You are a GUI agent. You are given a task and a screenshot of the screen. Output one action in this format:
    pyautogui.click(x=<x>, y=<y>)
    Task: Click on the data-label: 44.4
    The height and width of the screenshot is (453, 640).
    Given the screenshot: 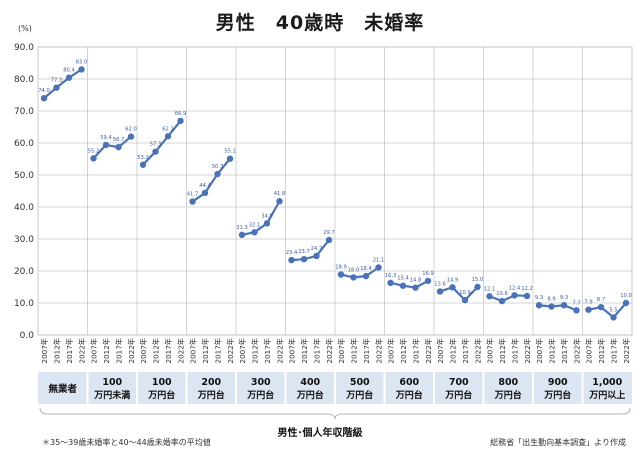 What is the action you would take?
    pyautogui.click(x=205, y=186)
    